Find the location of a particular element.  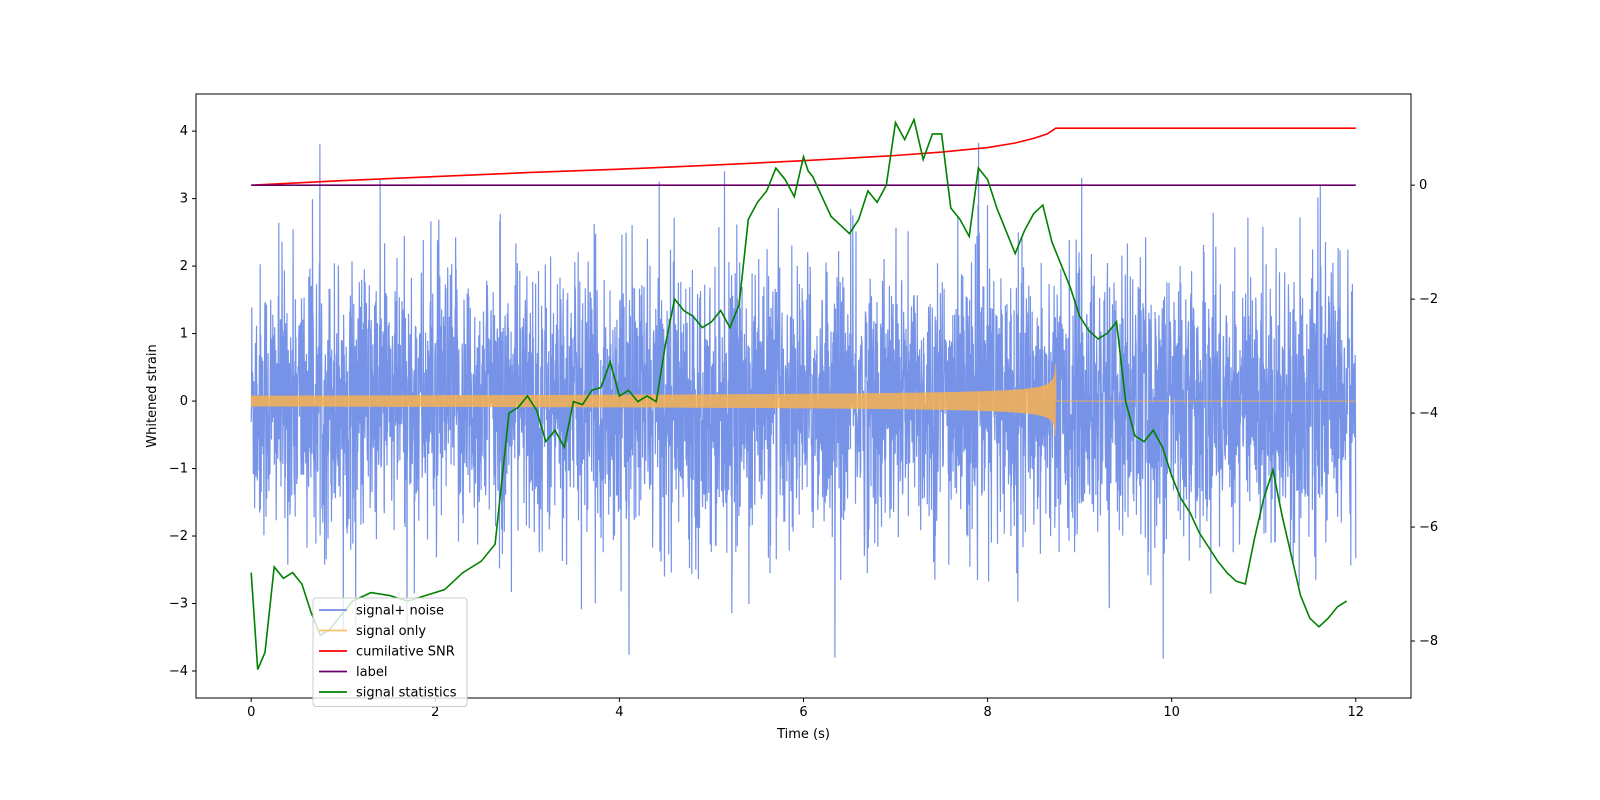

x-tick-label: 12 is located at coordinates (1355, 712).